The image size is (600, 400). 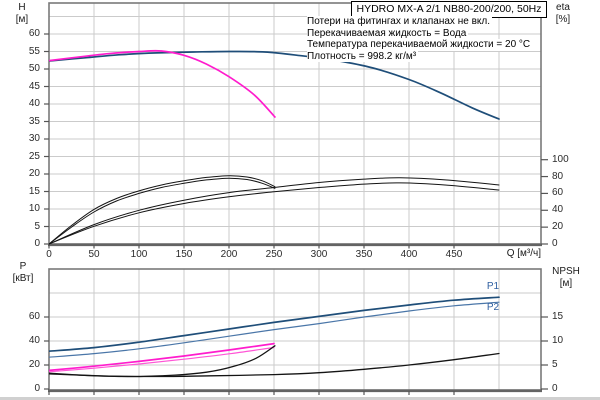 I want to click on p-tick-label: 60, so click(x=34, y=316).